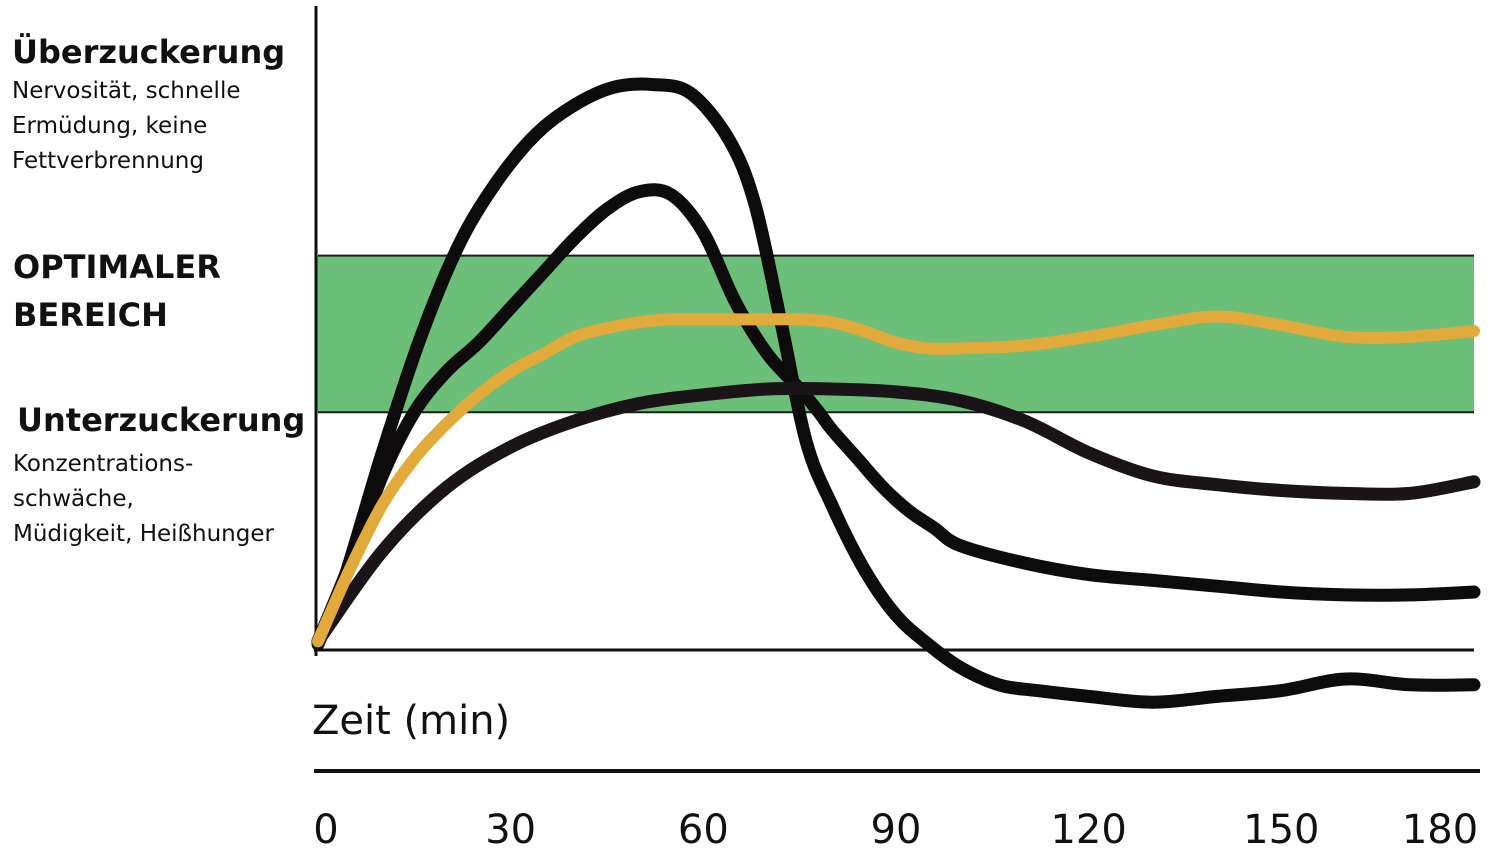 The width and height of the screenshot is (1496, 861). I want to click on x-tick-label: 30, so click(511, 830).